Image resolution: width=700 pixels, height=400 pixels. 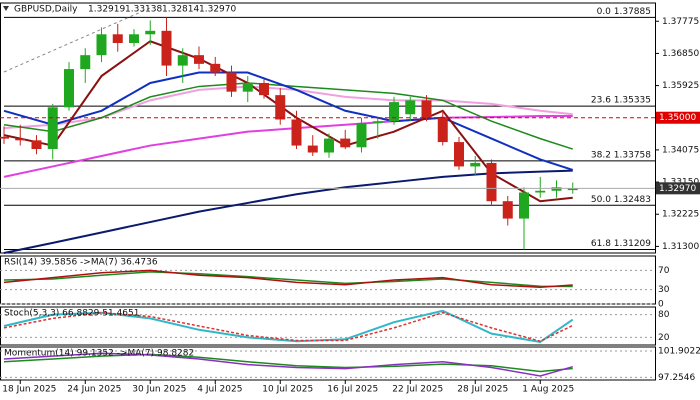 What do you see at coordinates (219, 390) in the screenshot?
I see `x-tick-label: 4 Jul 2025` at bounding box center [219, 390].